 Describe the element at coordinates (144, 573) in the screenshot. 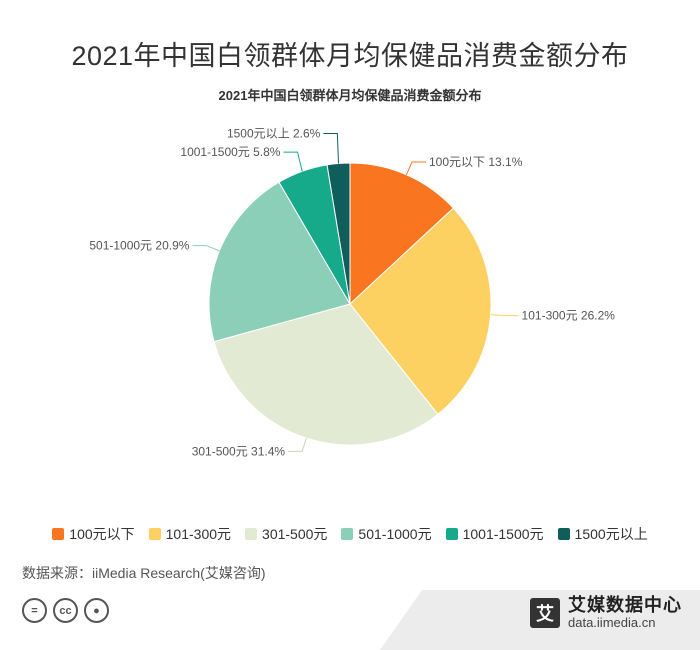

I see `data-source: 数据来源：iiMedia Research(艾媒咨询)` at that location.